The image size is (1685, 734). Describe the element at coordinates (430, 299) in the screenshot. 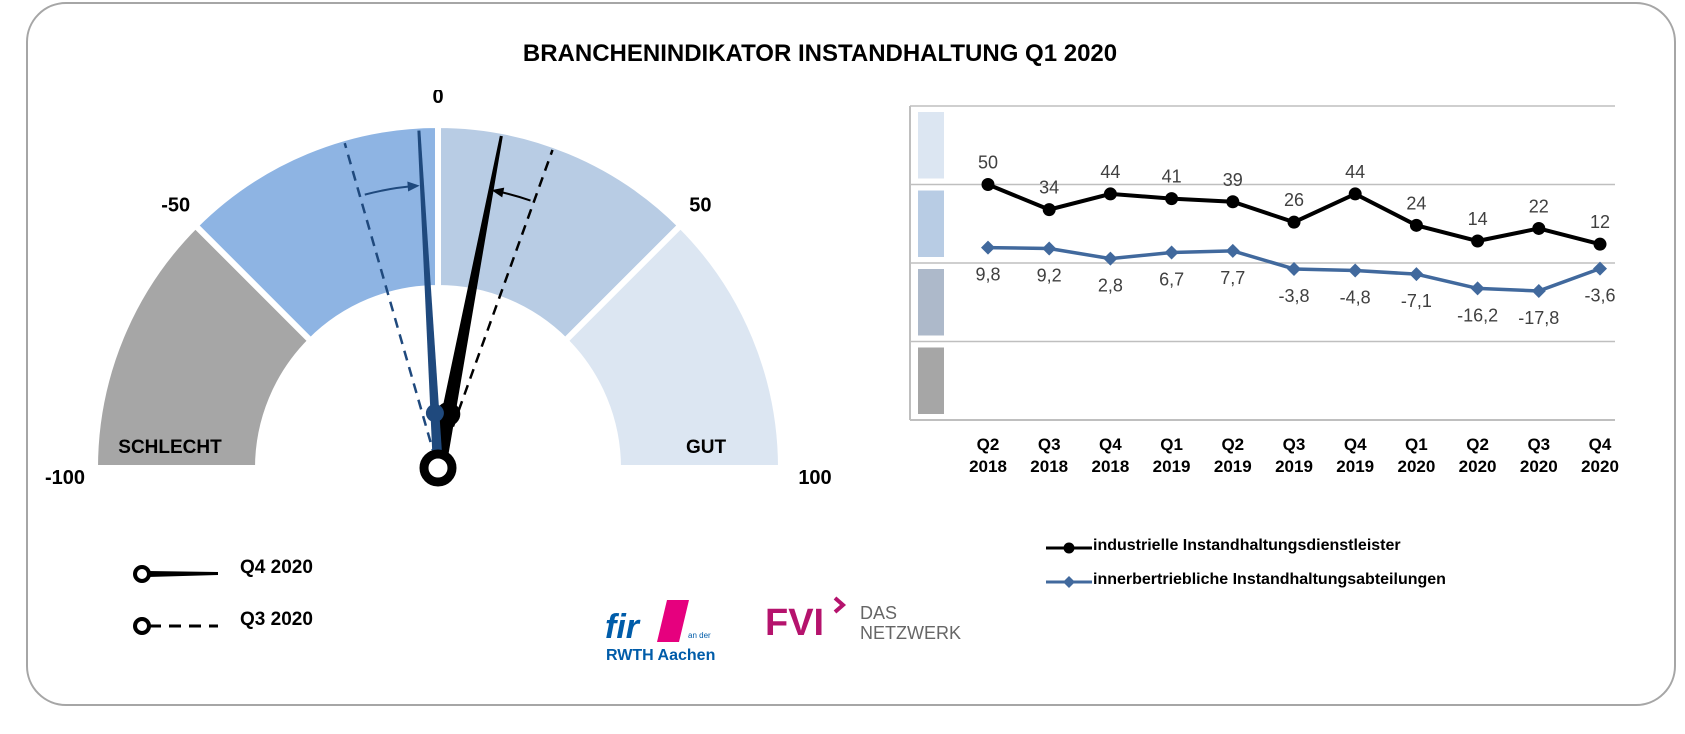

I see `gauge-needle-blue-solid` at that location.